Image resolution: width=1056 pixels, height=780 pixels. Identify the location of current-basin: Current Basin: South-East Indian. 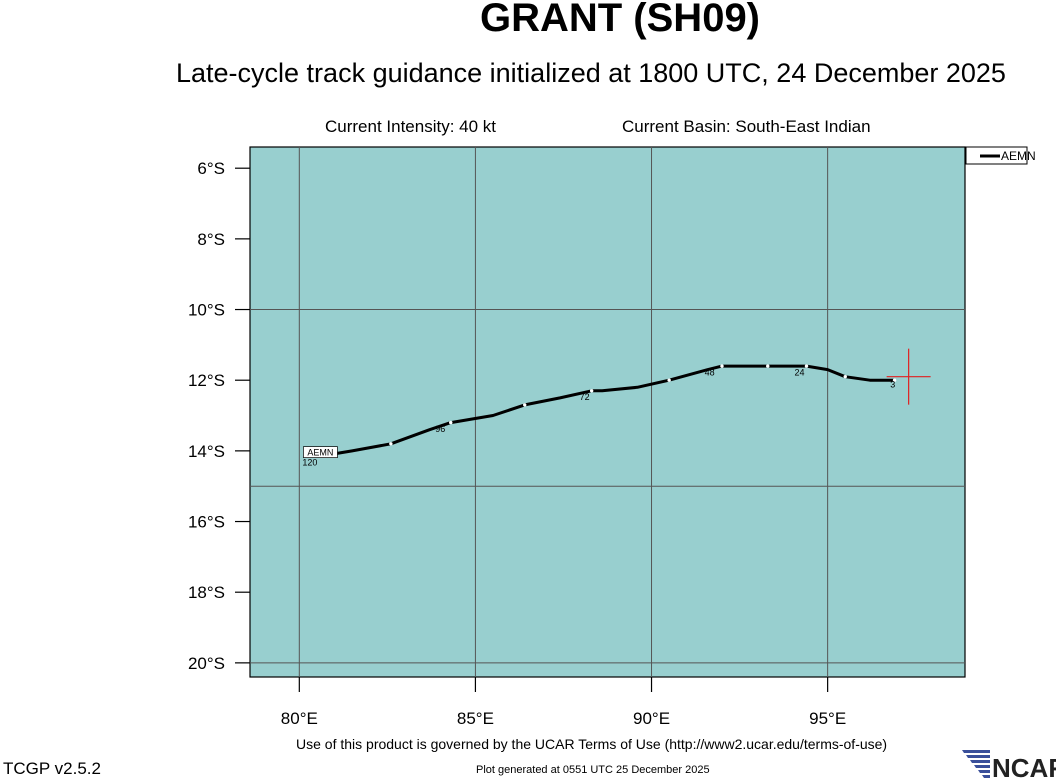
(746, 126).